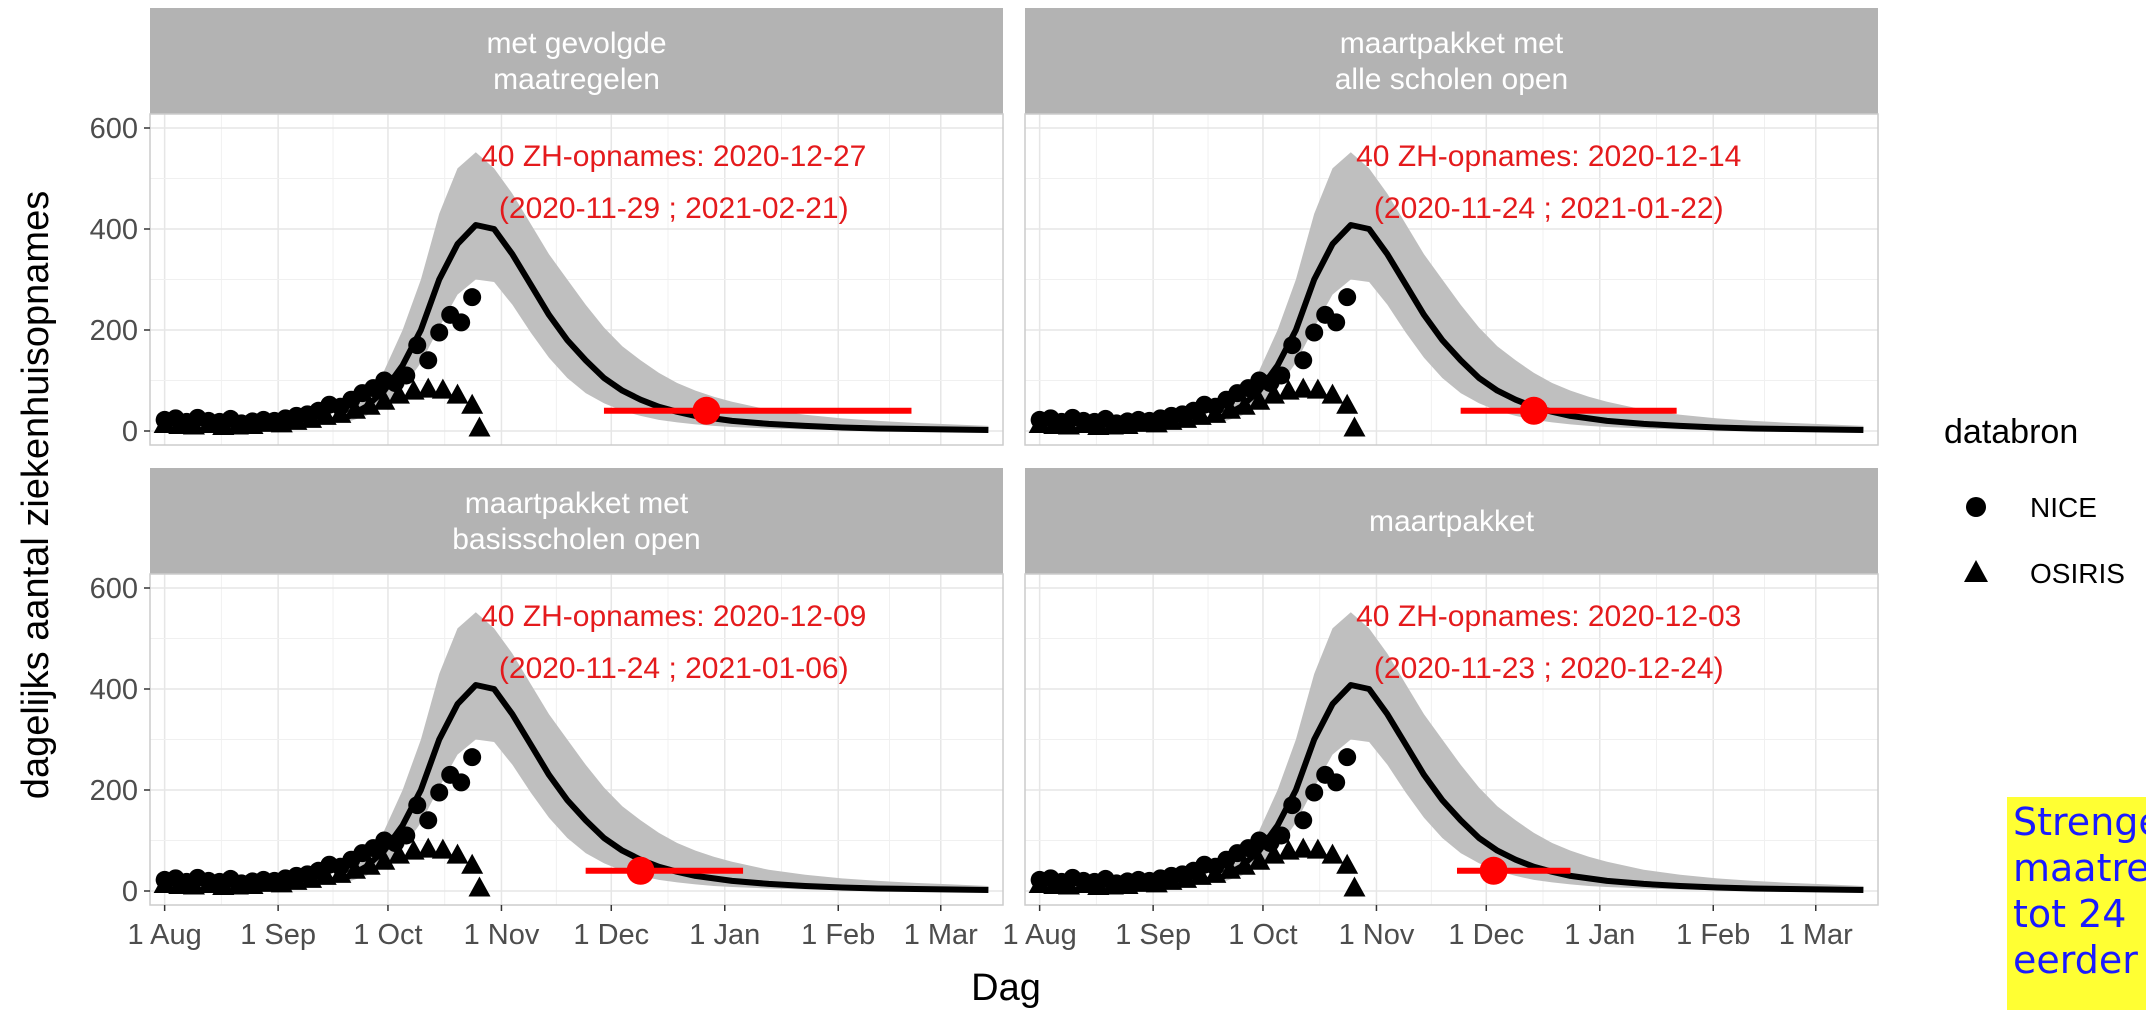 This screenshot has height=1010, width=2146. I want to click on y-tick-label: 0, so click(130, 432).